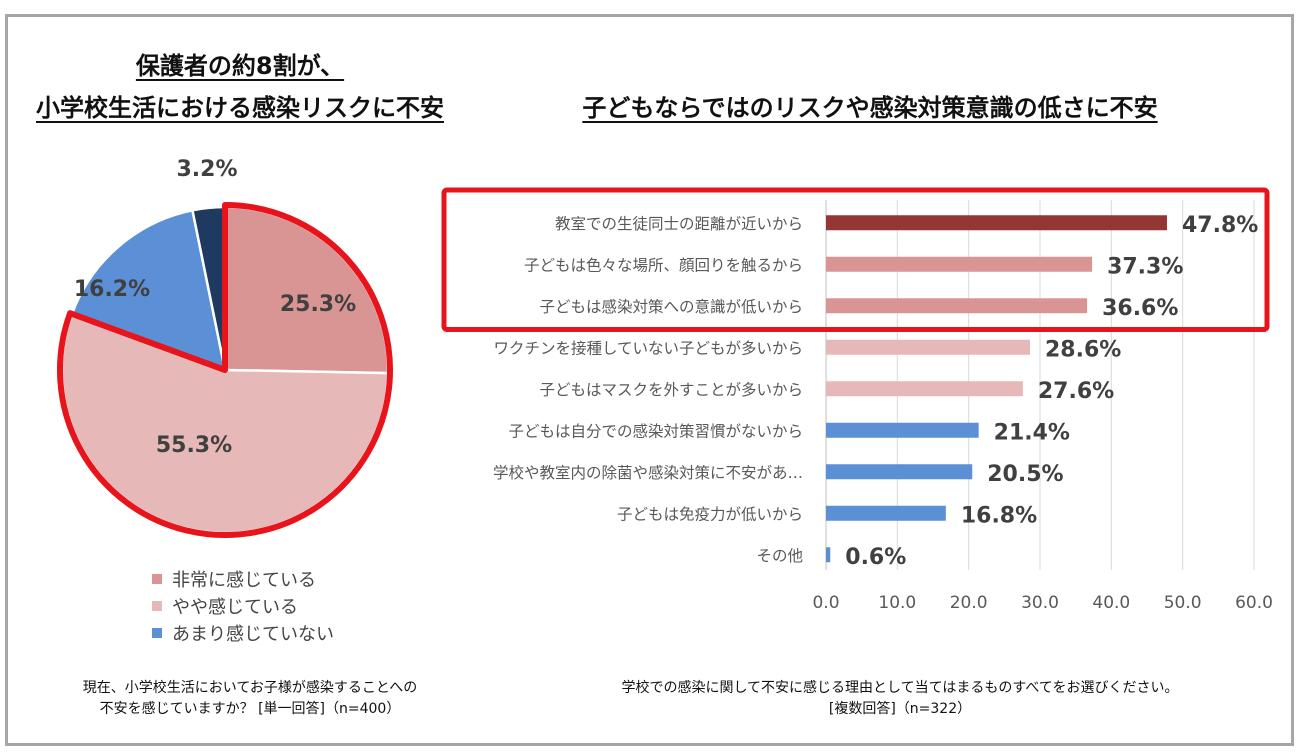 This screenshot has width=1309, height=756. Describe the element at coordinates (779, 556) in the screenshot. I see `category-label: その他` at that location.